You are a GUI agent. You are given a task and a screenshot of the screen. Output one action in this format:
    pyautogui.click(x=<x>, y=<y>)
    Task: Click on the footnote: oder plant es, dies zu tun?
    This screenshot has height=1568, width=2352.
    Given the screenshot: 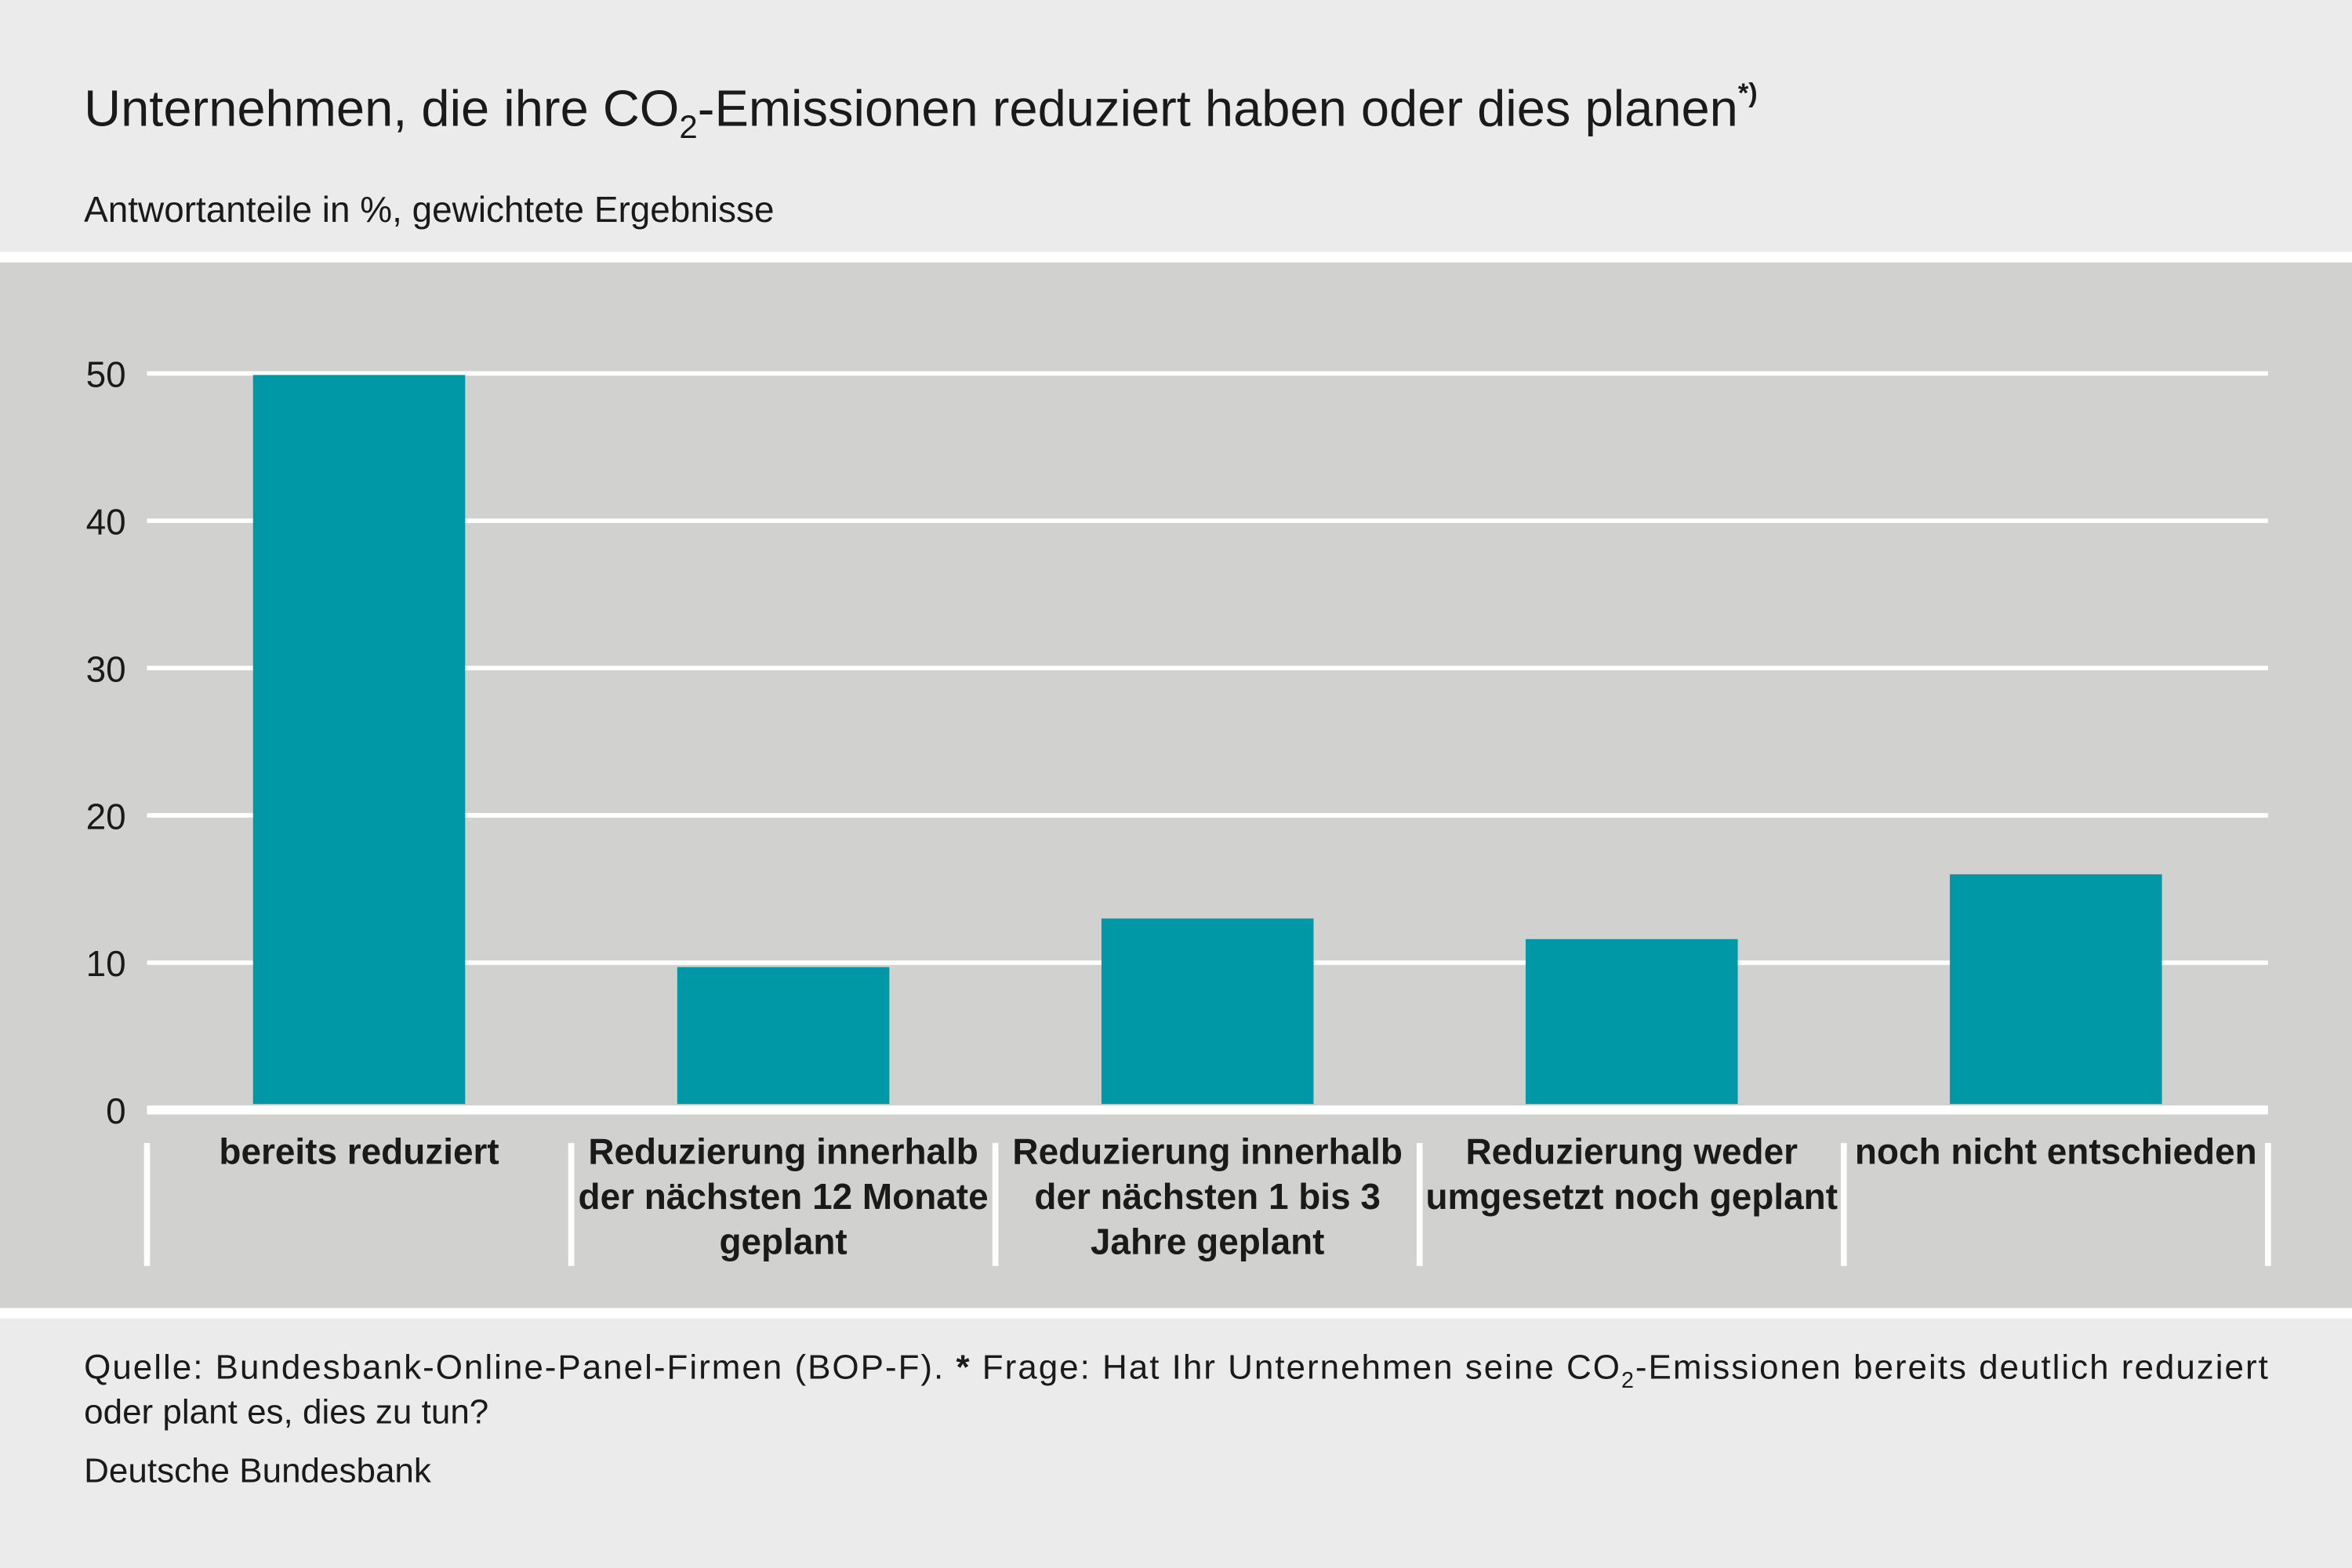 What is the action you would take?
    pyautogui.click(x=286, y=1412)
    